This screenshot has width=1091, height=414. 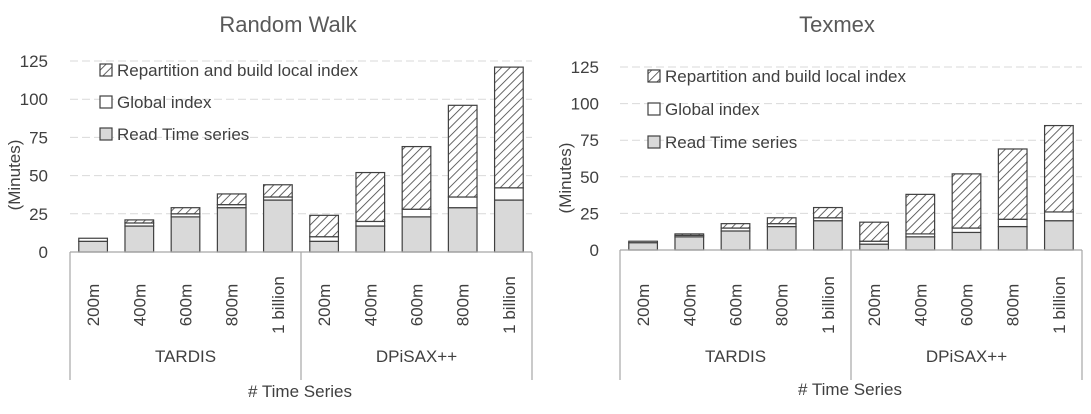 What do you see at coordinates (34, 99) in the screenshot?
I see `y-tick-label: 100` at bounding box center [34, 99].